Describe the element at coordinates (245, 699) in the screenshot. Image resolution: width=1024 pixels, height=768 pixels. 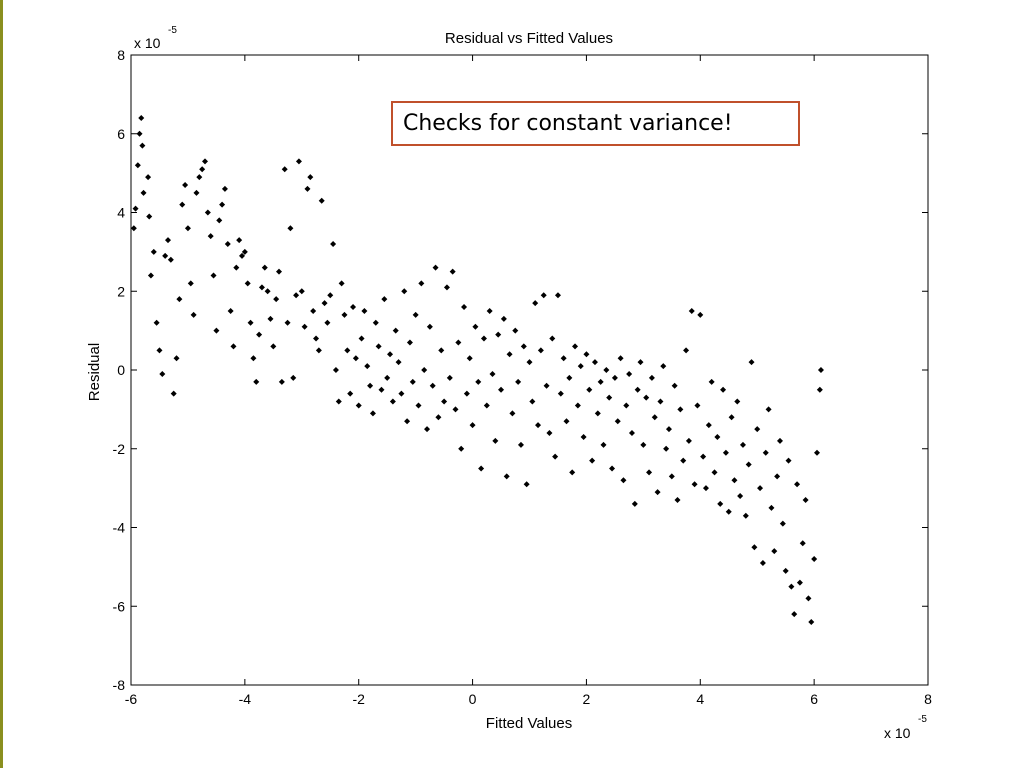
I see `x-tick-label: -4` at that location.